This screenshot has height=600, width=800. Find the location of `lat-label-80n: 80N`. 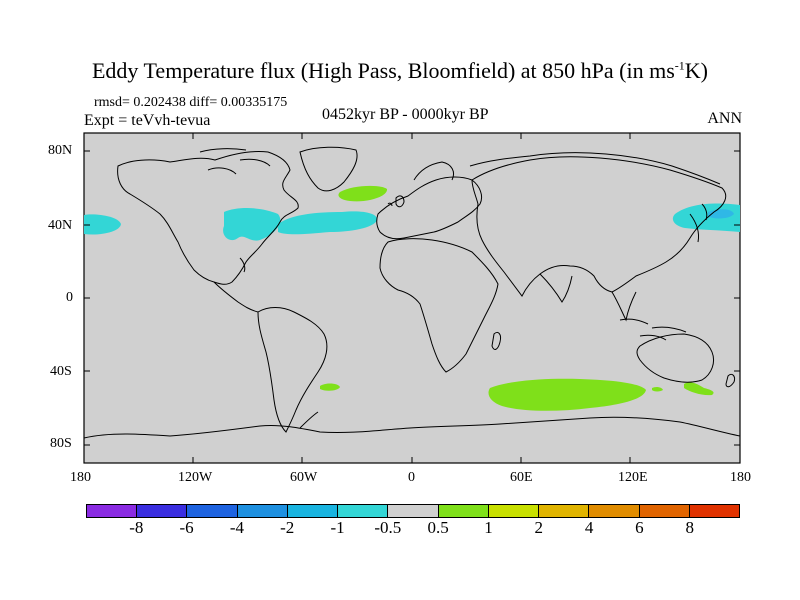

lat-label-80n: 80N is located at coordinates (60, 150).